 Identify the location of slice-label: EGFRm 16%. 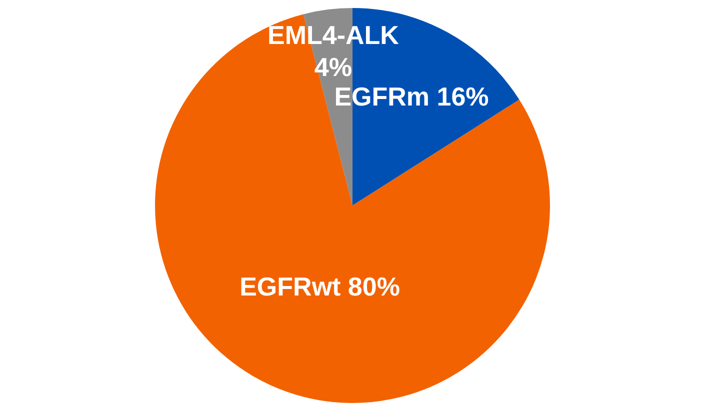
(411, 96).